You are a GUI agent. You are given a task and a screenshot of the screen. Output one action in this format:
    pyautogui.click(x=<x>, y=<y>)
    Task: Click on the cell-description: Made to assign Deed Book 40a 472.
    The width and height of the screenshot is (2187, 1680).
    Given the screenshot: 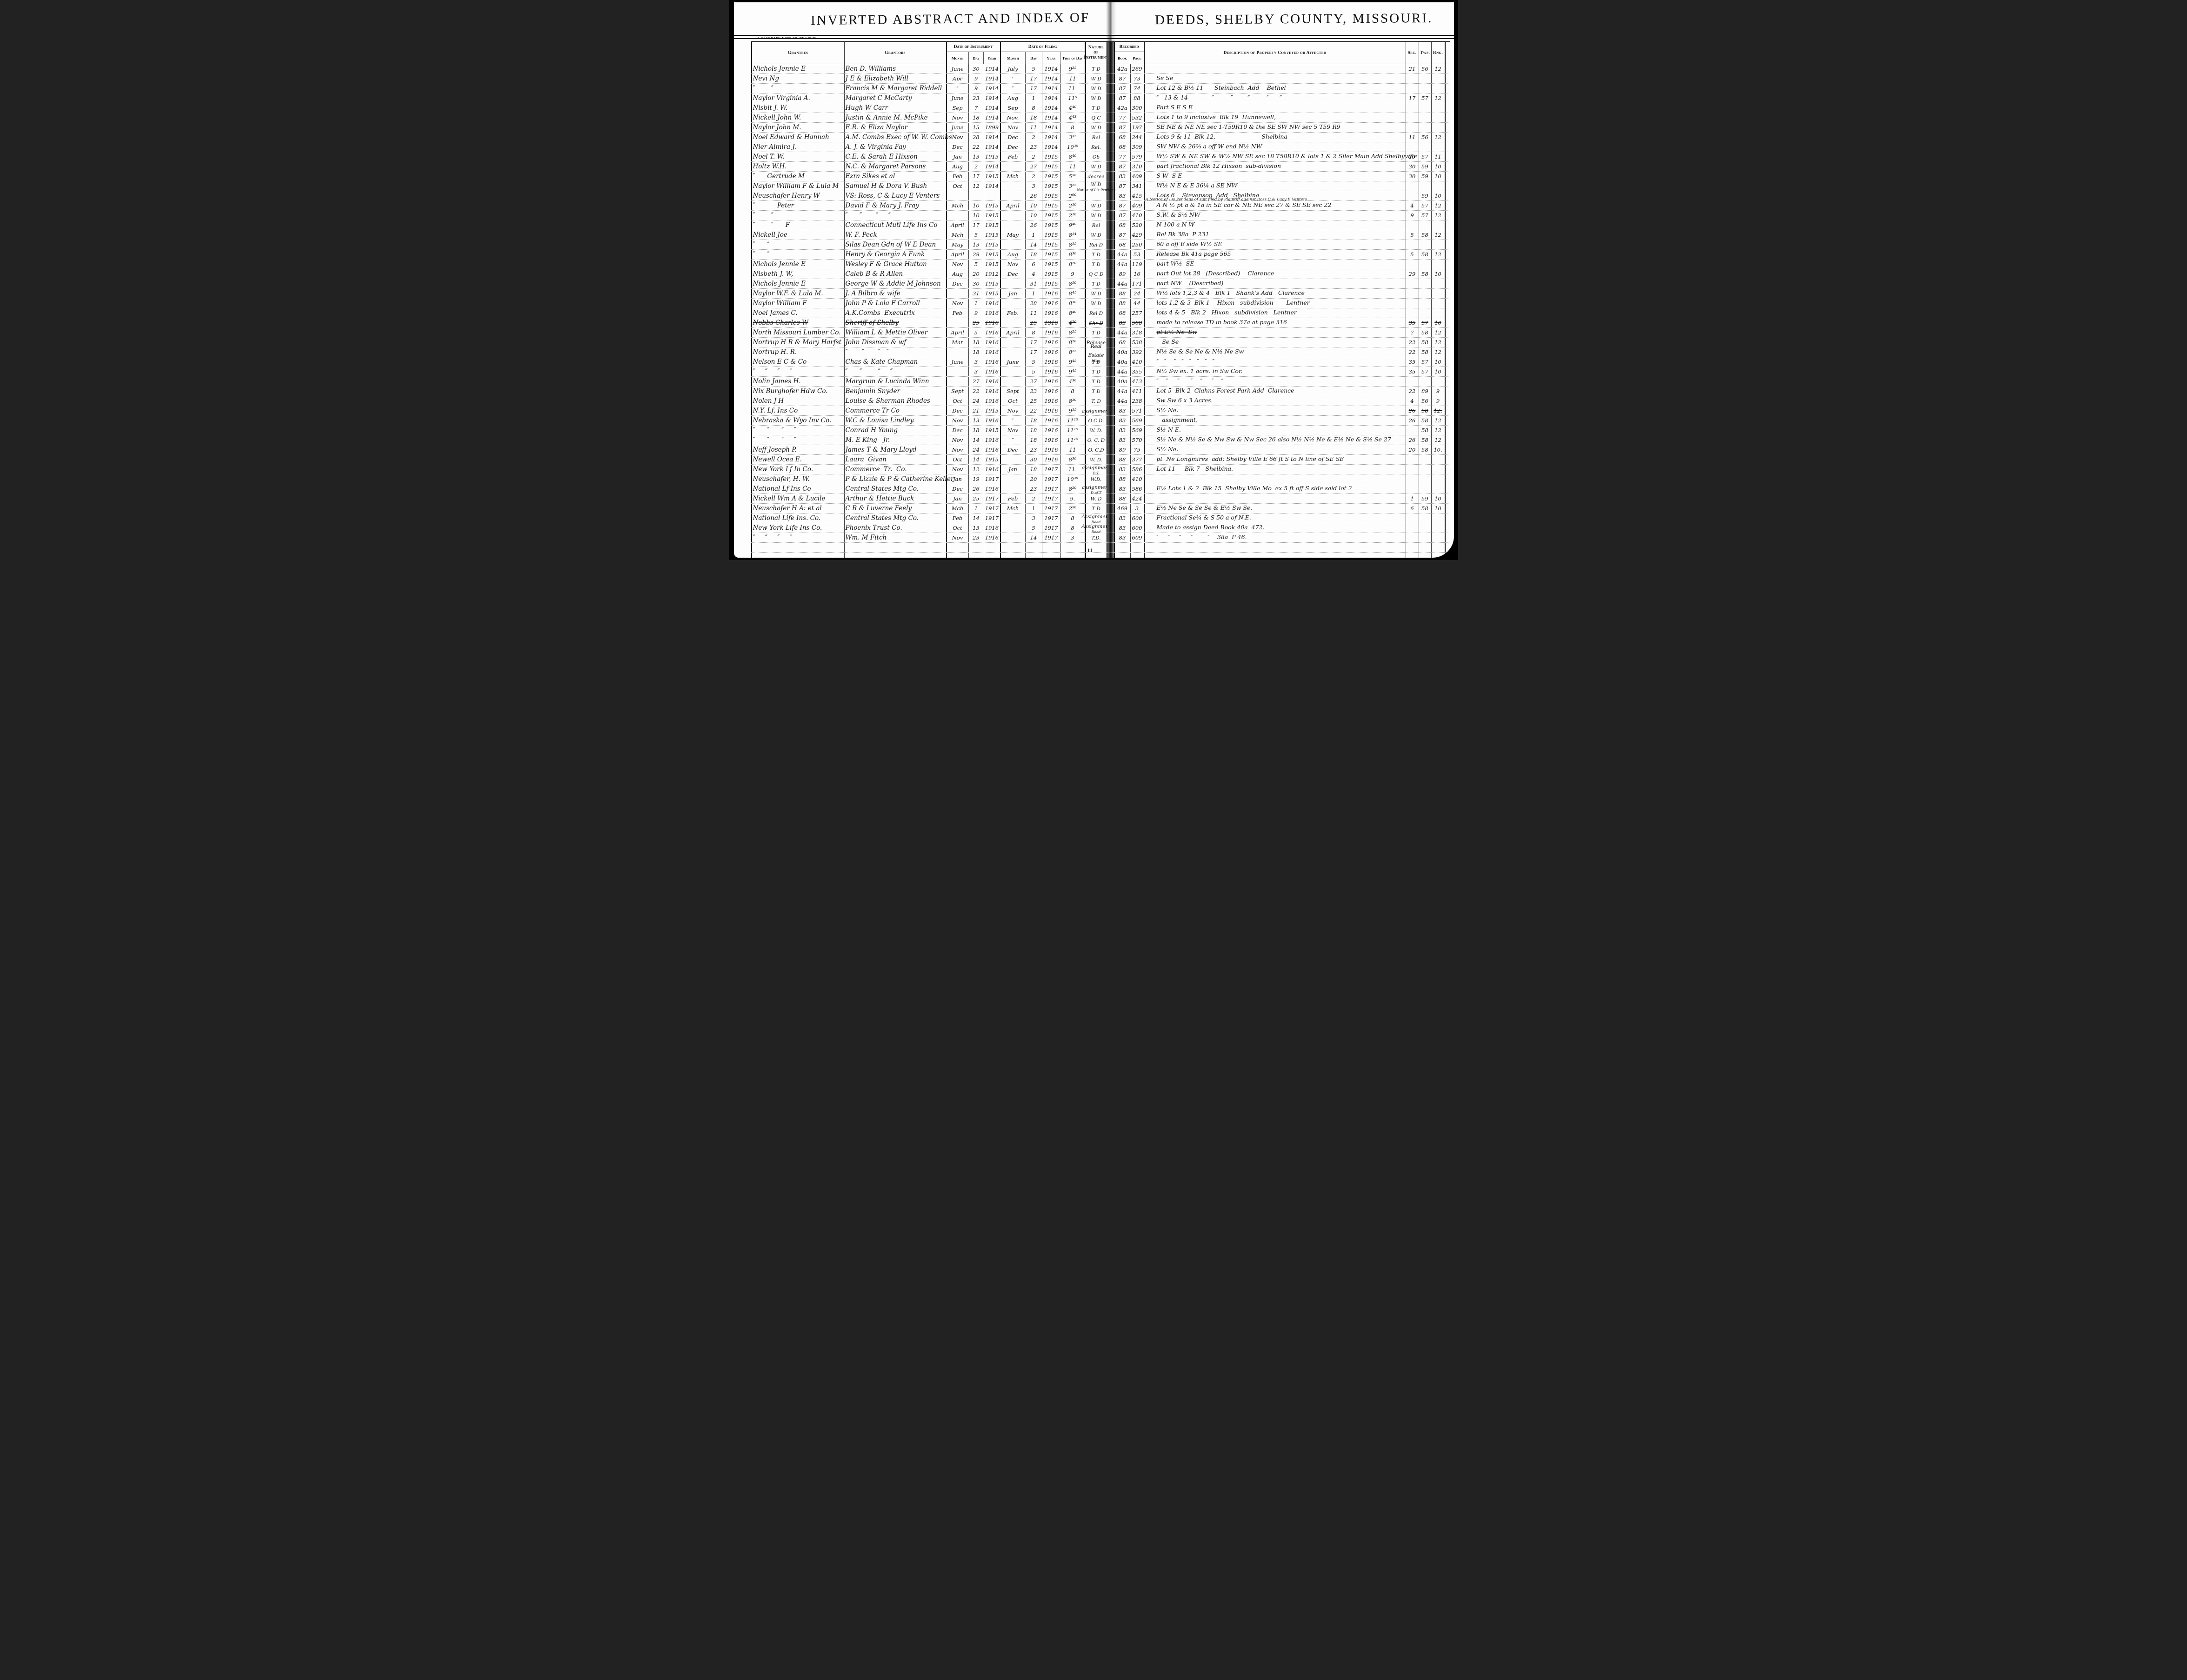 What is the action you would take?
    pyautogui.click(x=1275, y=522)
    